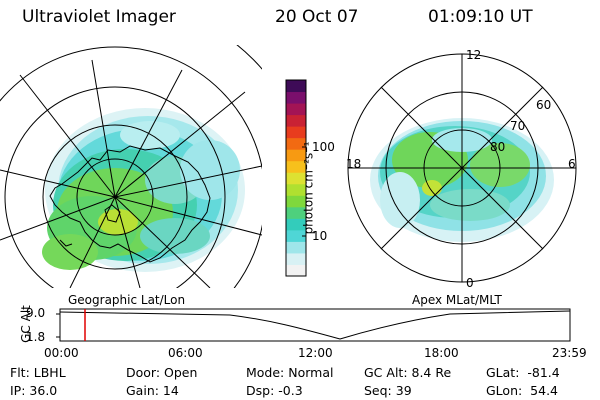 This screenshot has width=600, height=400. I want to click on altitude-curve, so click(315, 325).